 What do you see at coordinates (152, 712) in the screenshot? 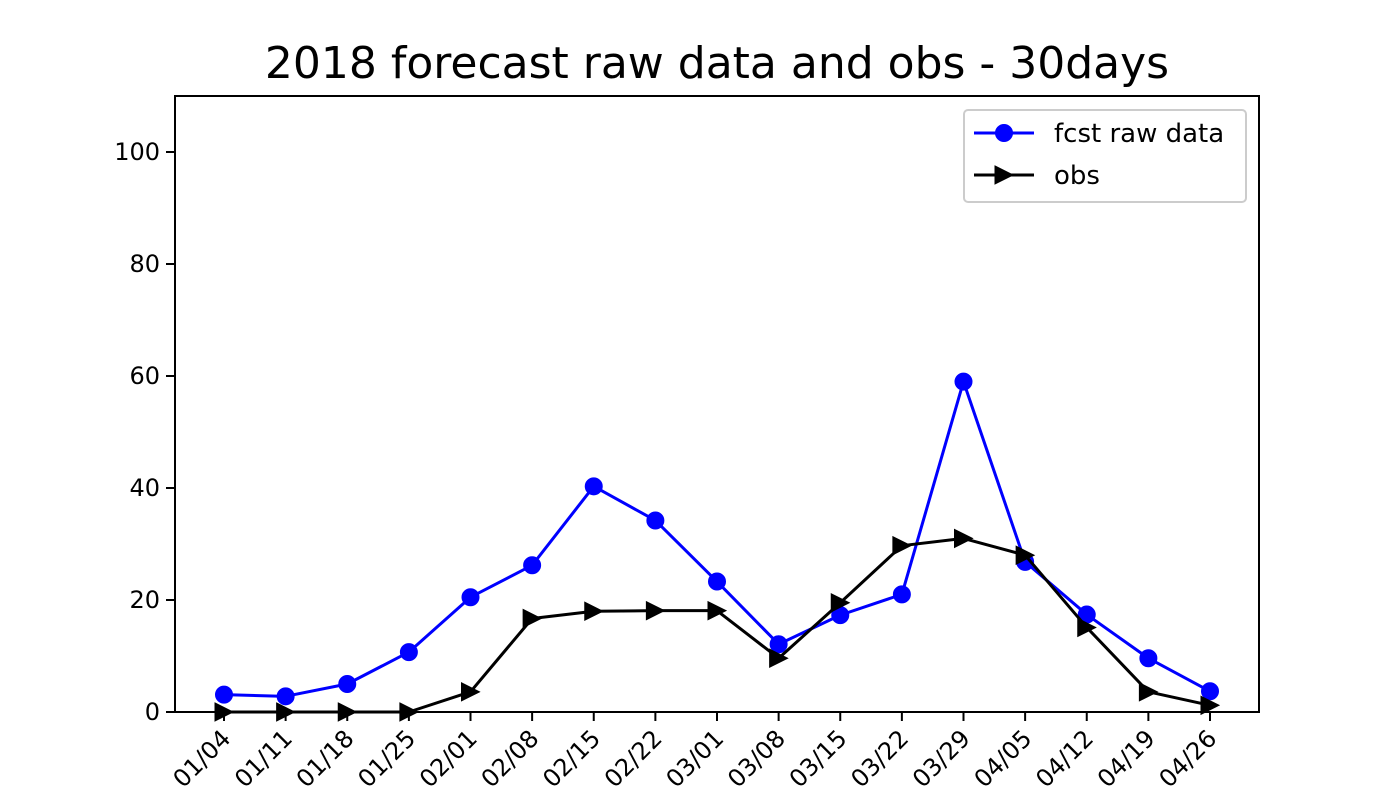
I see `y-tick-label: 0` at bounding box center [152, 712].